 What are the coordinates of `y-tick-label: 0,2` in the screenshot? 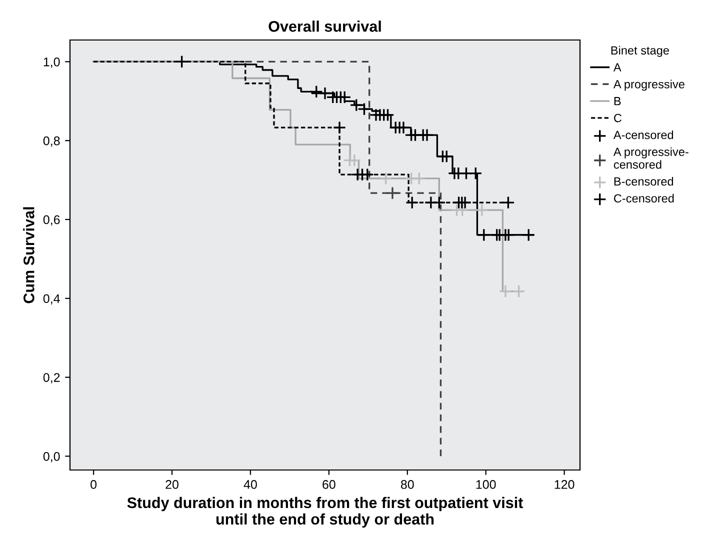 It's located at (51, 378).